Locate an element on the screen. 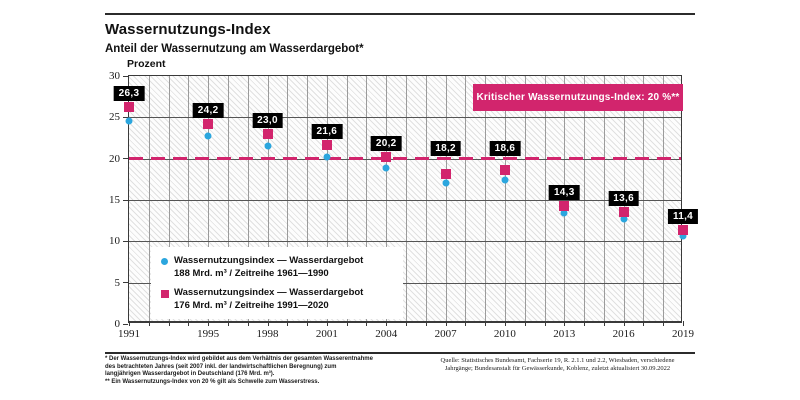 Image resolution: width=800 pixels, height=400 pixels. divider-rule is located at coordinates (400, 353).